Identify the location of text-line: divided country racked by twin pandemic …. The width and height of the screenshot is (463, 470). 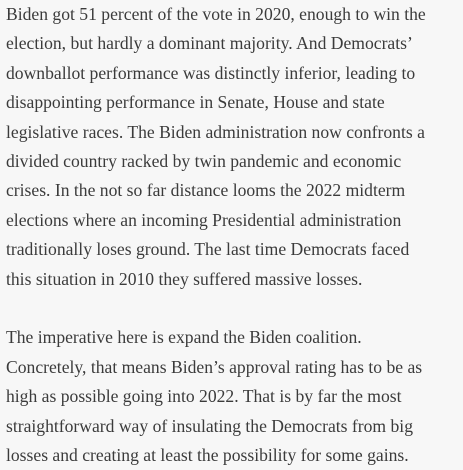
(204, 161).